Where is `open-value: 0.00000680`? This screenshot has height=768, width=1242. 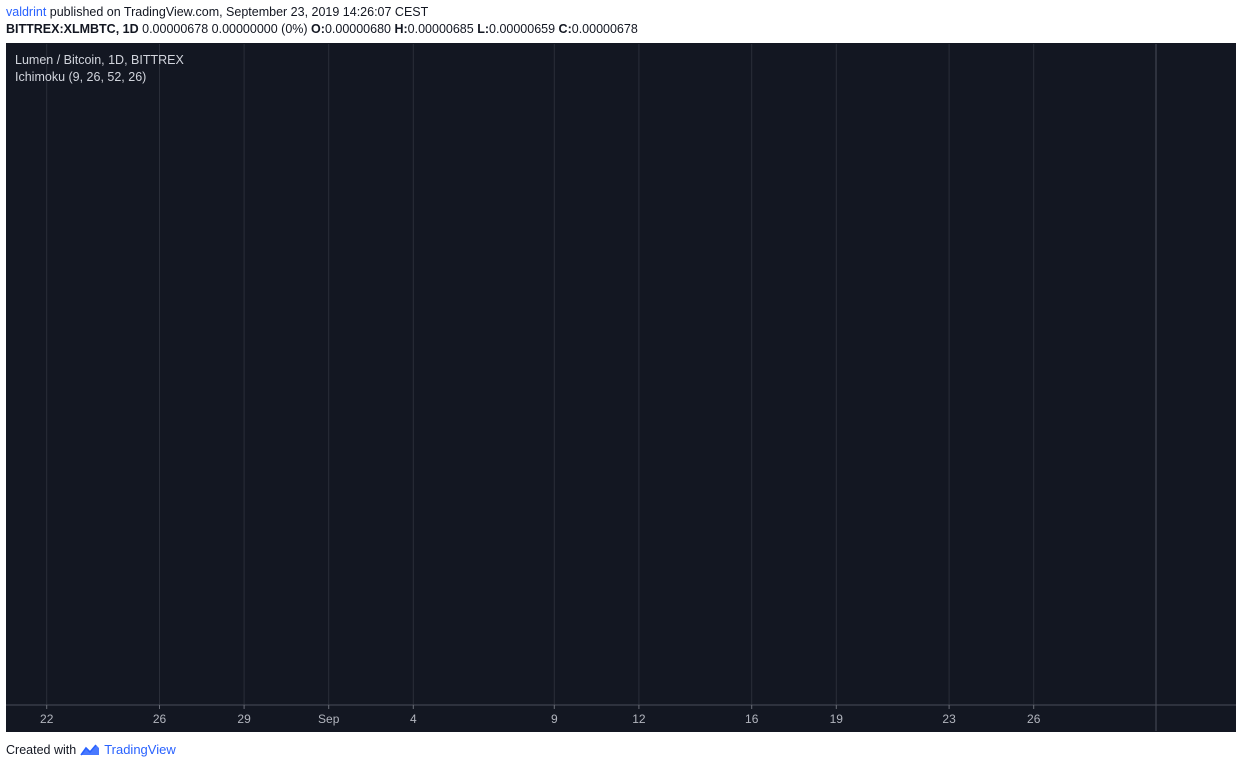 open-value: 0.00000680 is located at coordinates (357, 29).